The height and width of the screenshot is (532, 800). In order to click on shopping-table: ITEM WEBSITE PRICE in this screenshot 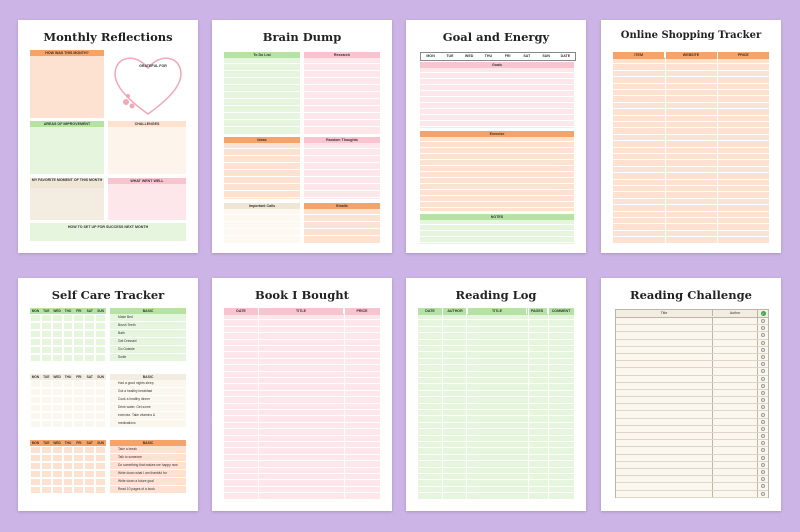, I will do `click(691, 148)`.